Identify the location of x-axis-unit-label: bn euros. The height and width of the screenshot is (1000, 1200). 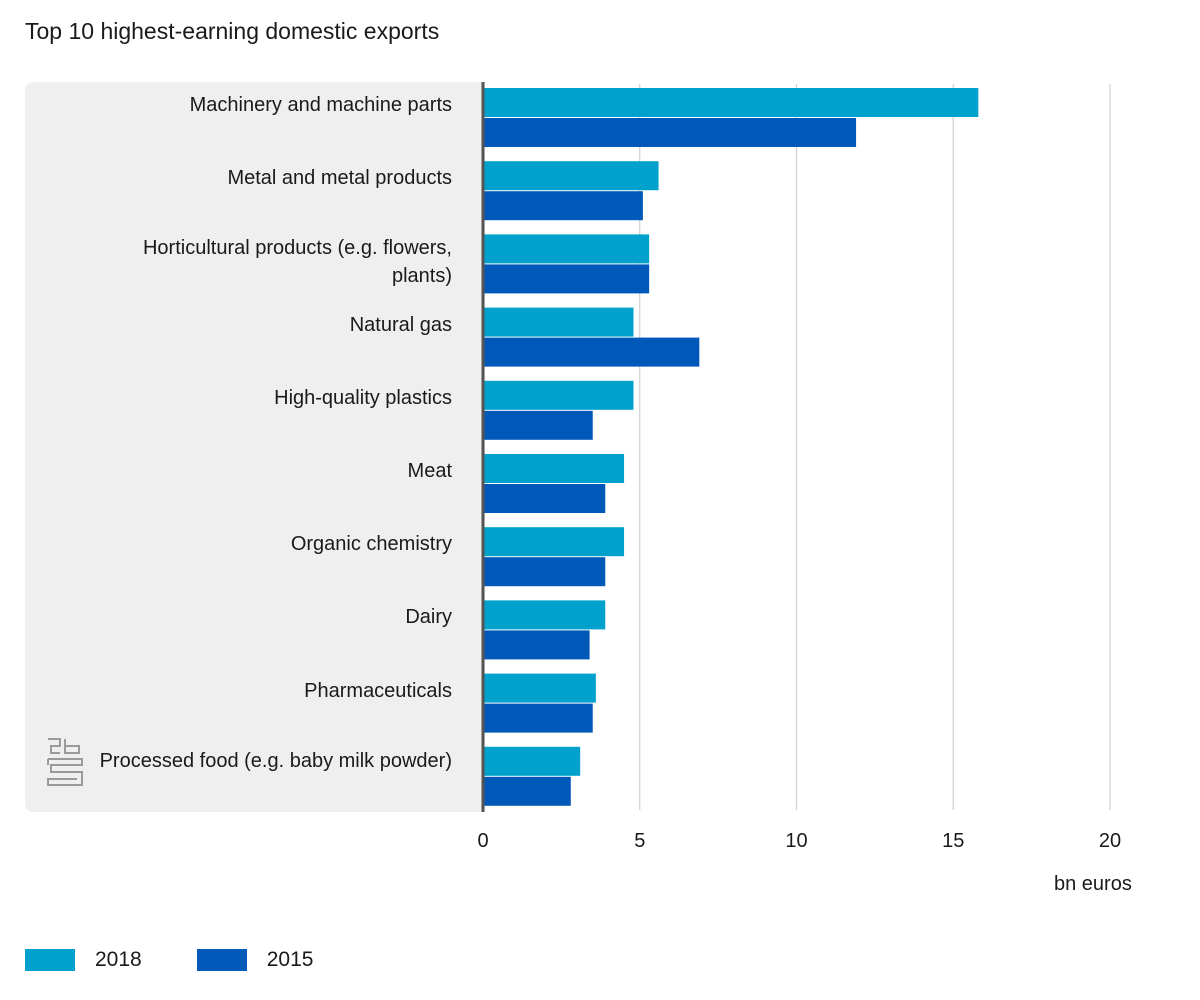
(1093, 884).